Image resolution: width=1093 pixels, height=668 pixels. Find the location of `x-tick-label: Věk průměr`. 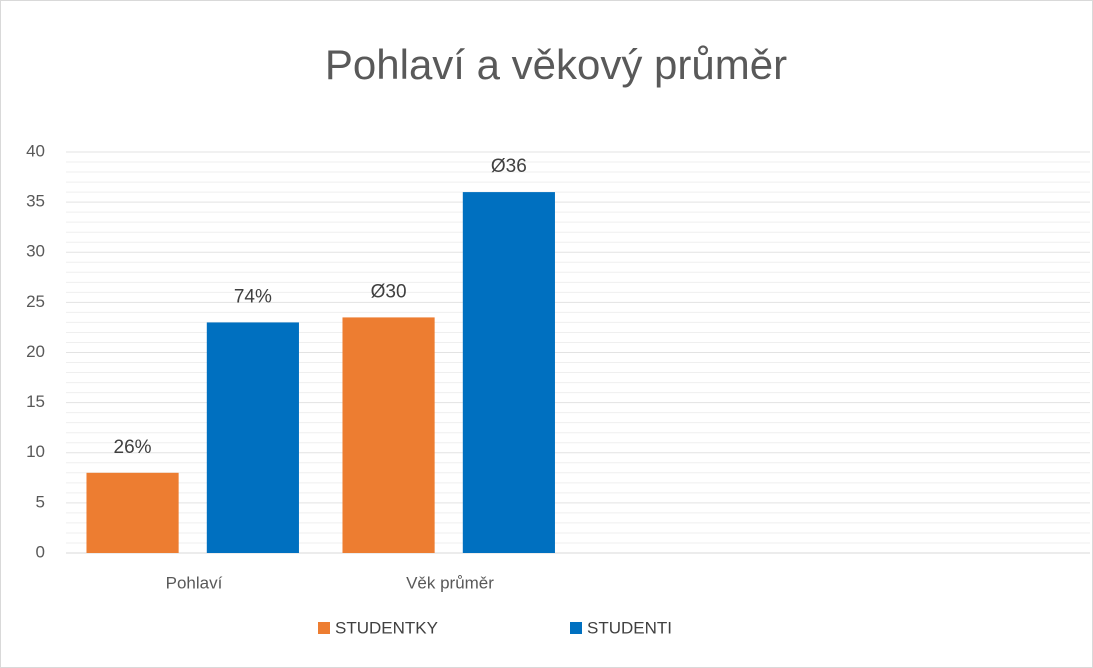

x-tick-label: Věk průměr is located at coordinates (450, 582).